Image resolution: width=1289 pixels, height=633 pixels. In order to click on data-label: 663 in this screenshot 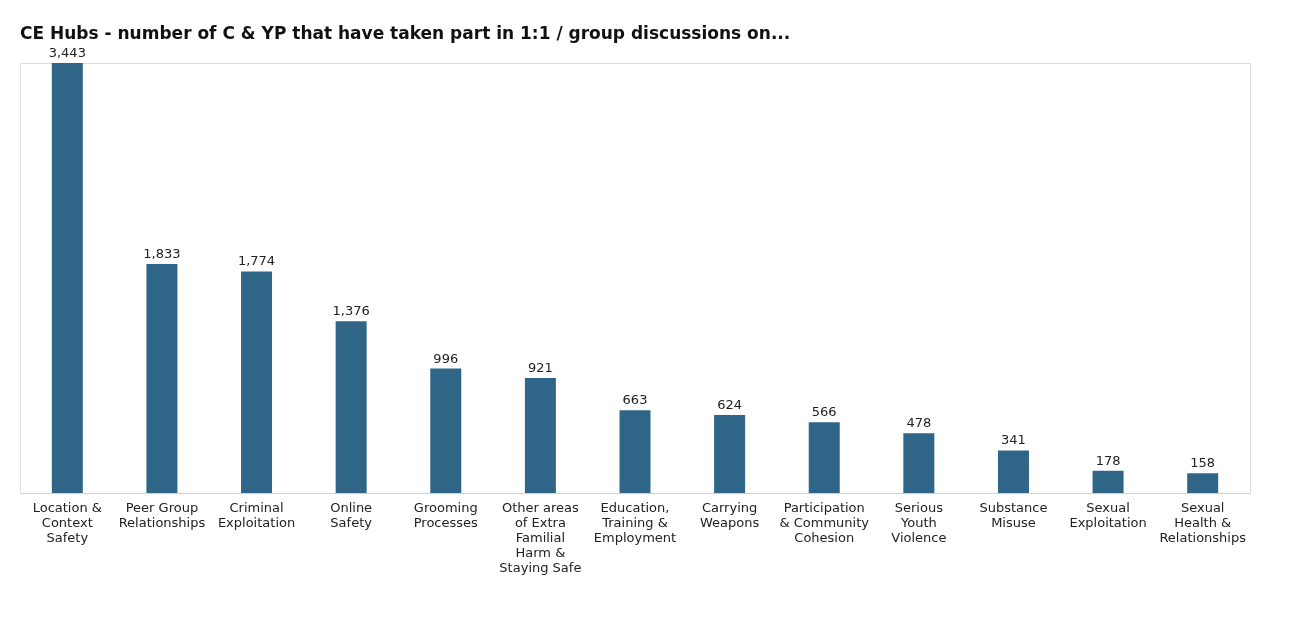, I will do `click(635, 400)`.